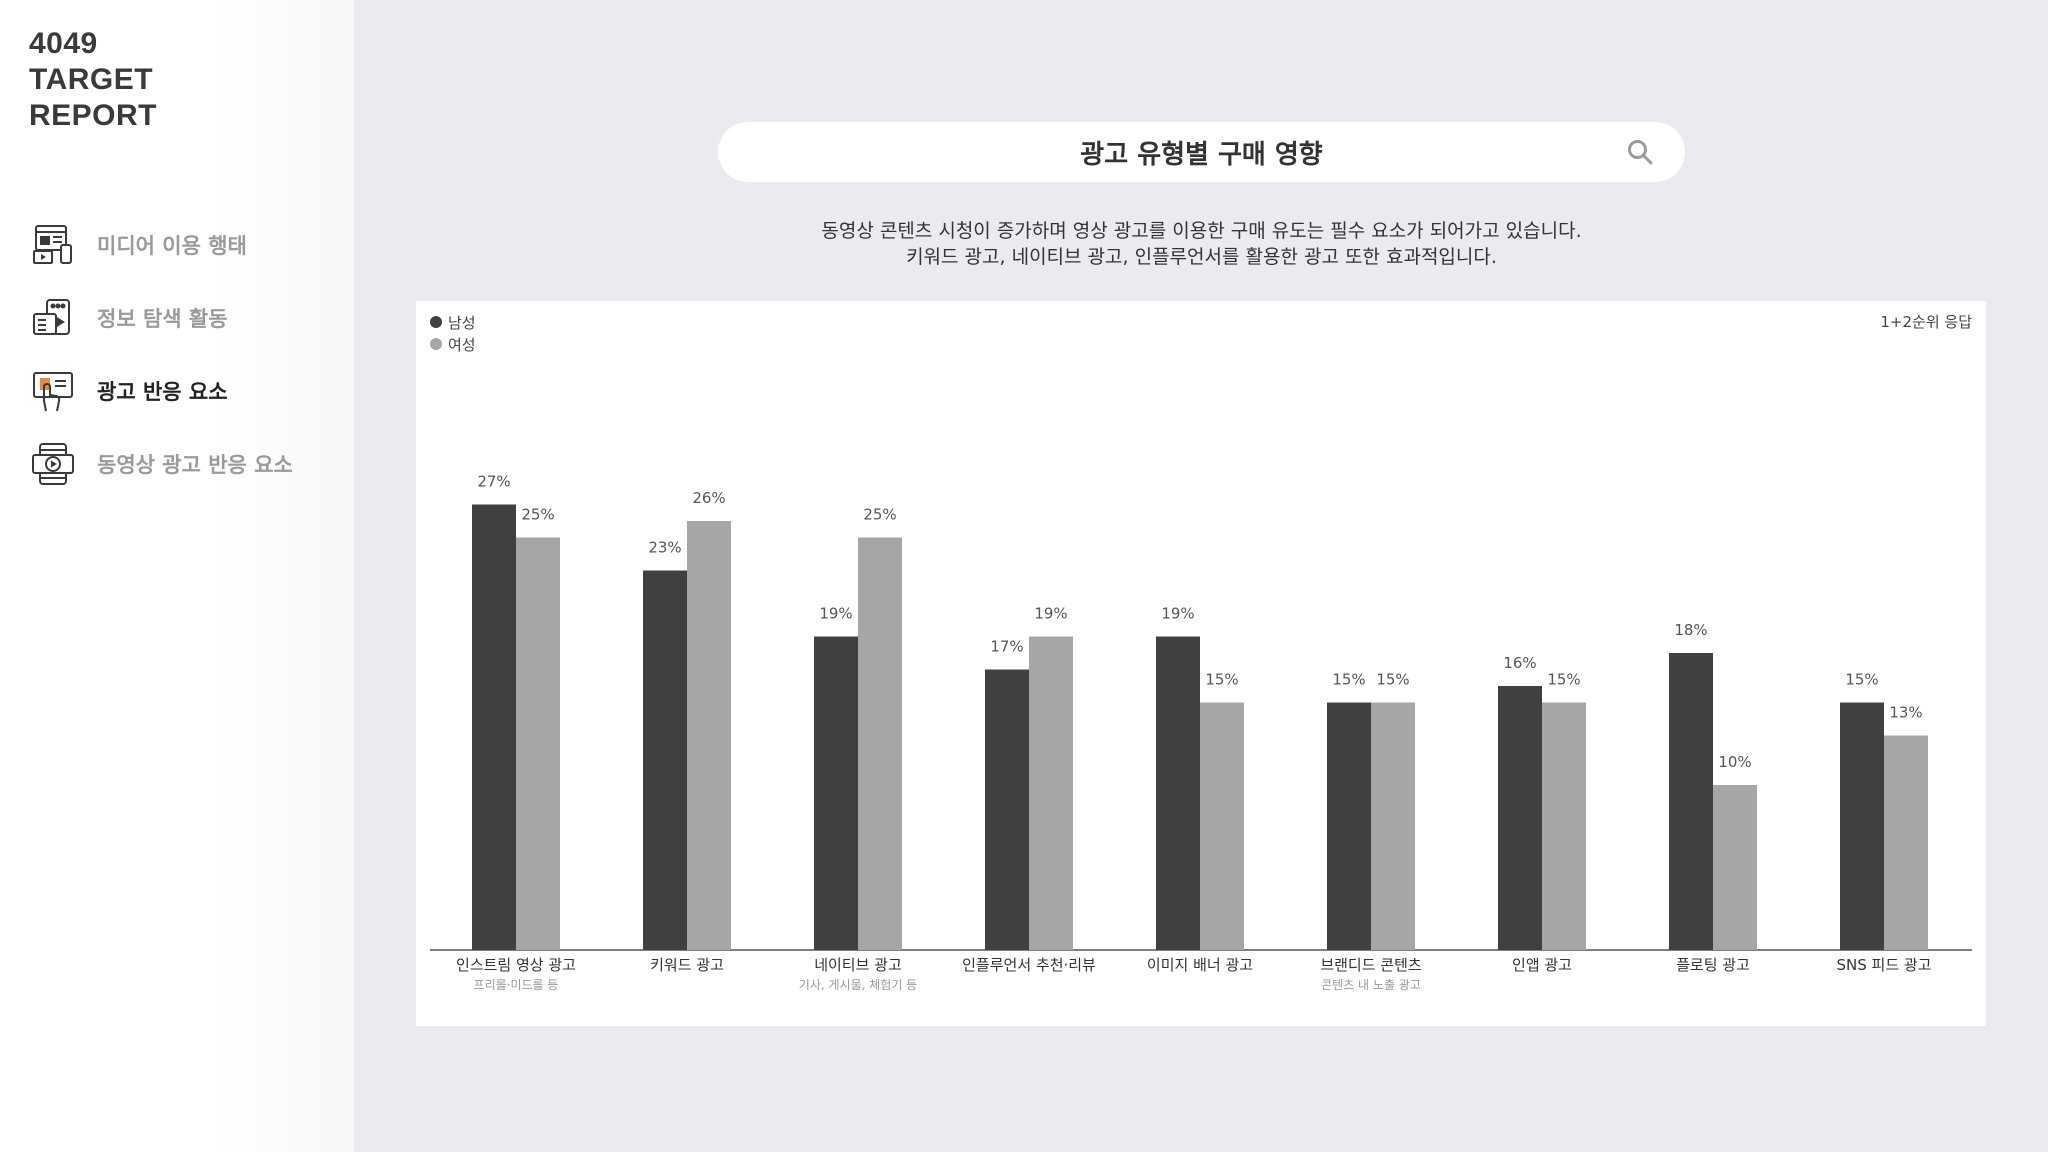  I want to click on legend-dot-female, so click(436, 344).